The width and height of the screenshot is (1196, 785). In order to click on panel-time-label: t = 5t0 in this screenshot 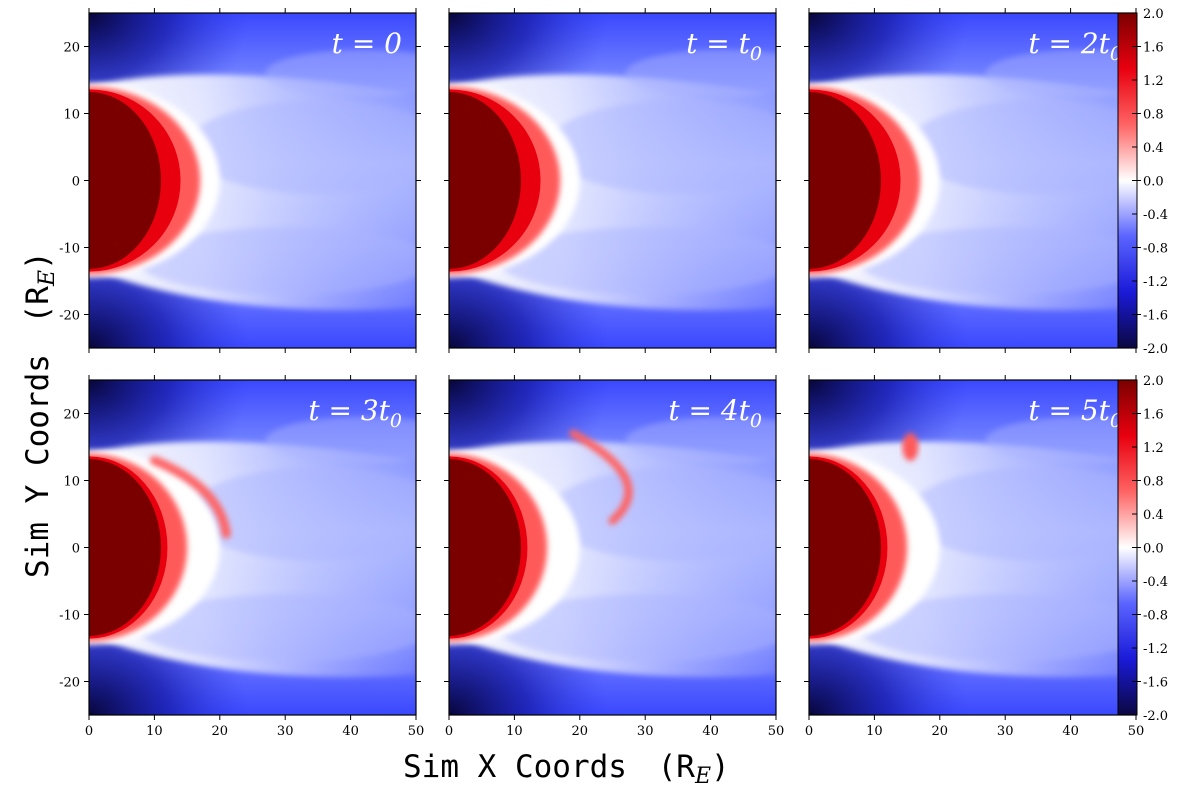, I will do `click(1075, 413)`.